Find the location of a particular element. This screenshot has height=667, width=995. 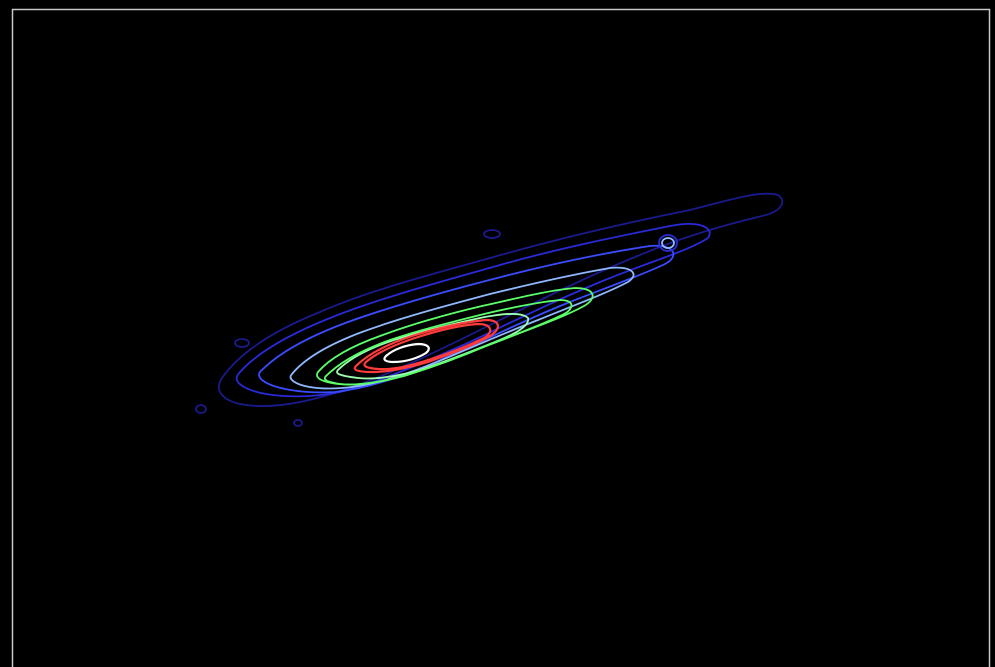

contour-level-7b is located at coordinates (426, 346).